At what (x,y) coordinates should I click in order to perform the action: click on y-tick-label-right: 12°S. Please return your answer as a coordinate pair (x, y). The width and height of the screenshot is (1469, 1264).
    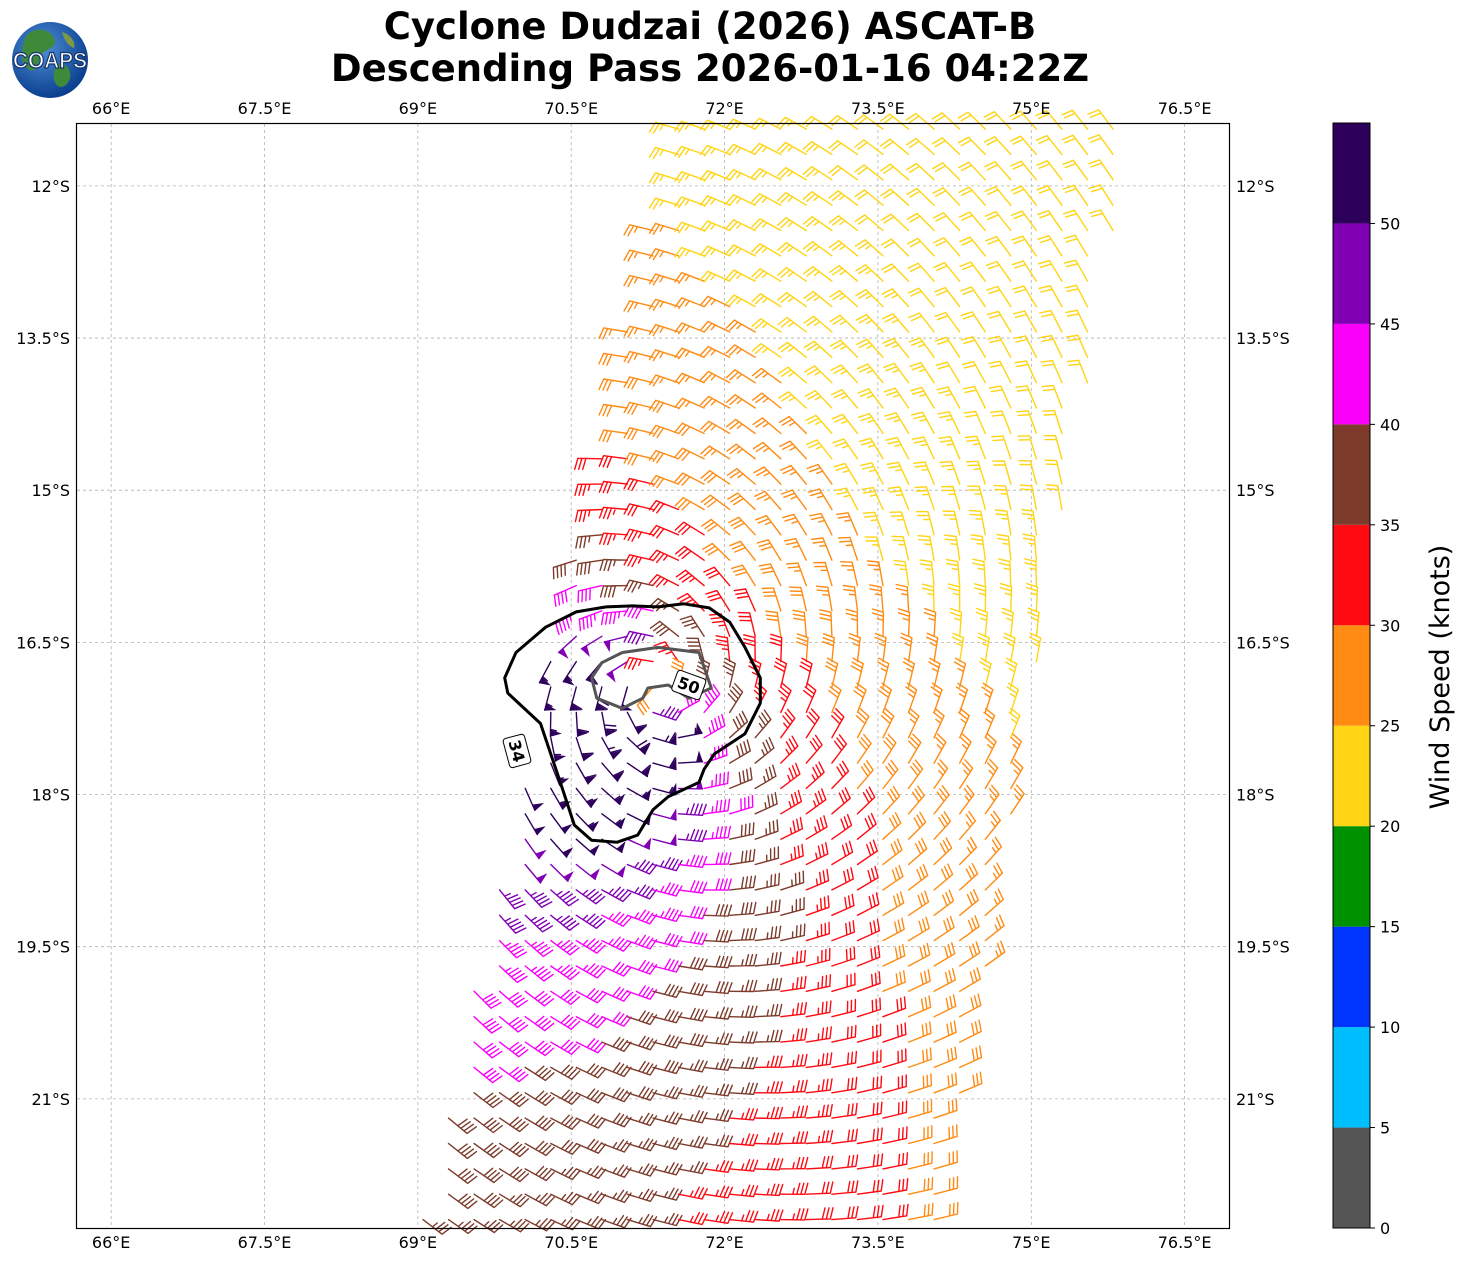
    Looking at the image, I should click on (1255, 186).